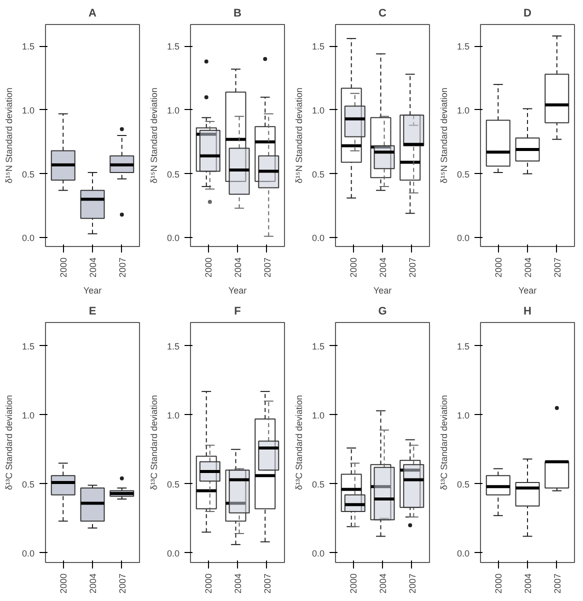 The width and height of the screenshot is (583, 601). Describe the element at coordinates (92, 312) in the screenshot. I see `chart-title: E` at that location.